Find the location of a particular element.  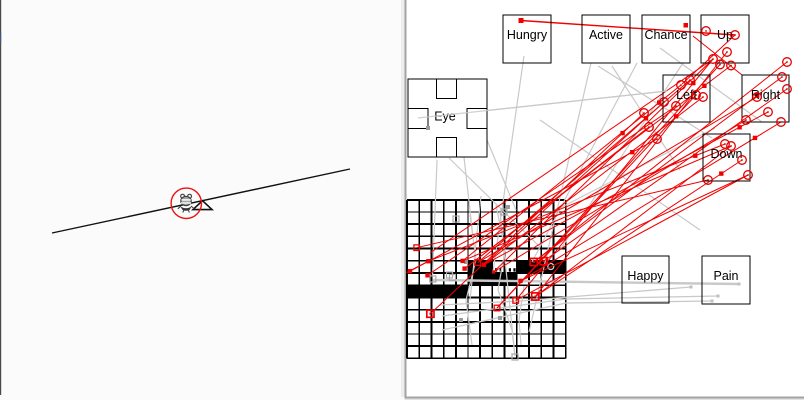

svg-text: Left is located at coordinates (686, 95).